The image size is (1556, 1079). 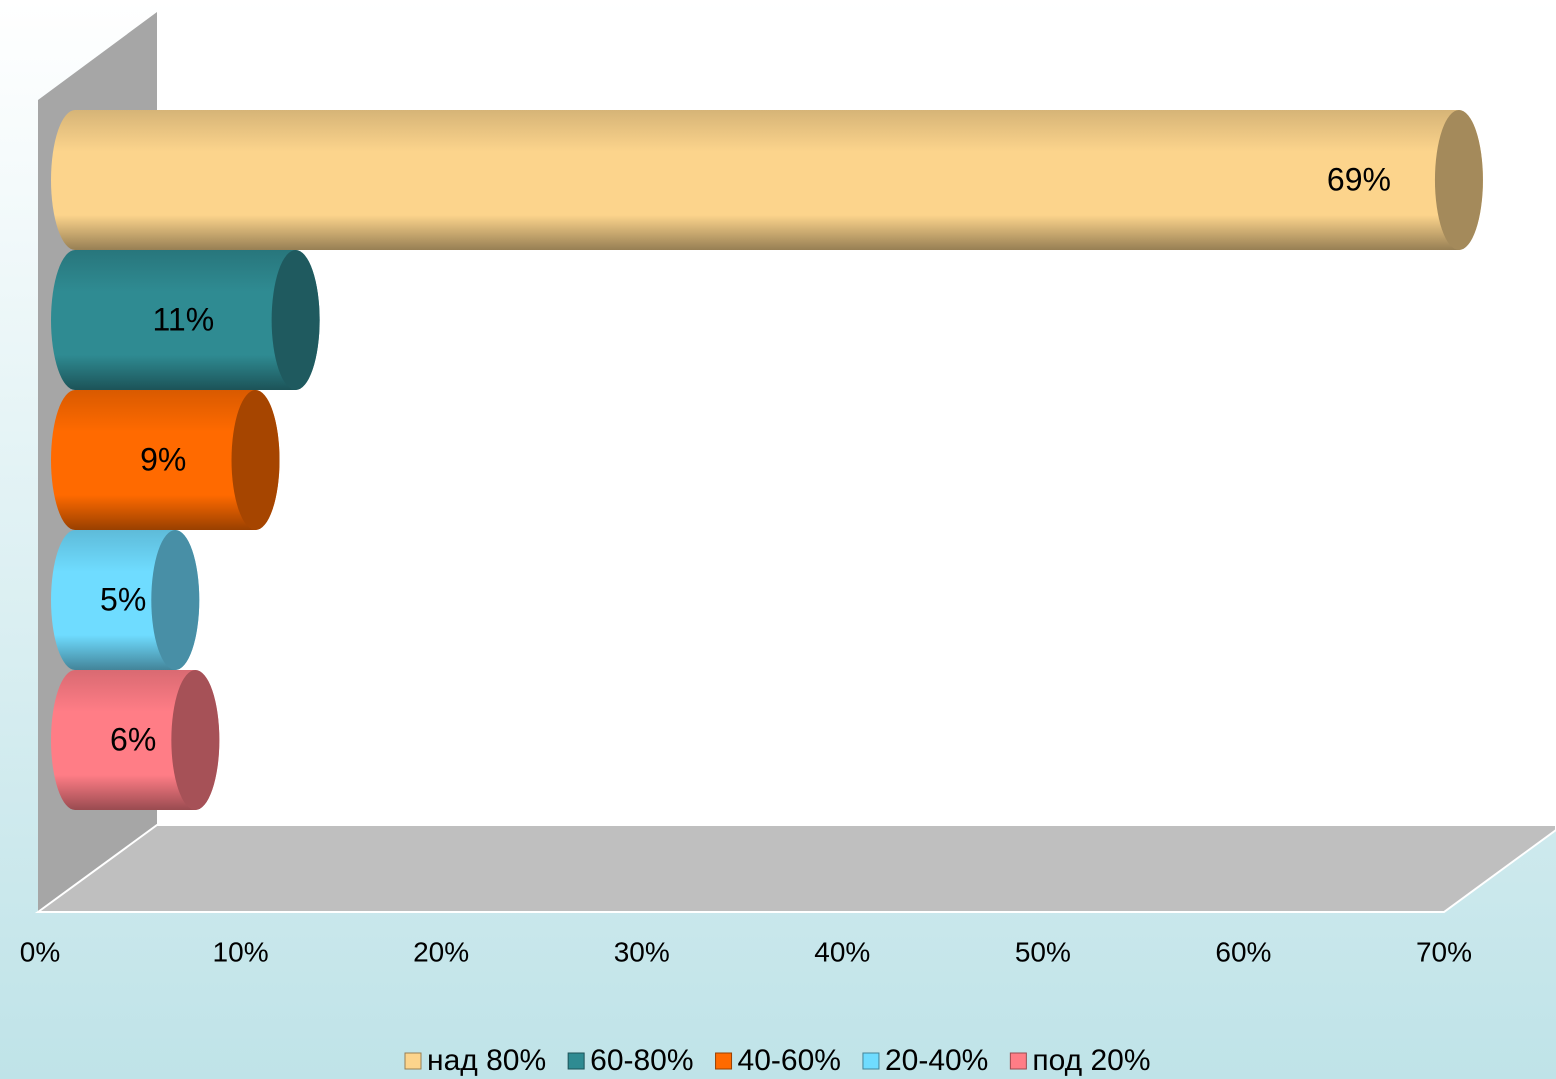 What do you see at coordinates (642, 951) in the screenshot?
I see `x-tick-label: 30%` at bounding box center [642, 951].